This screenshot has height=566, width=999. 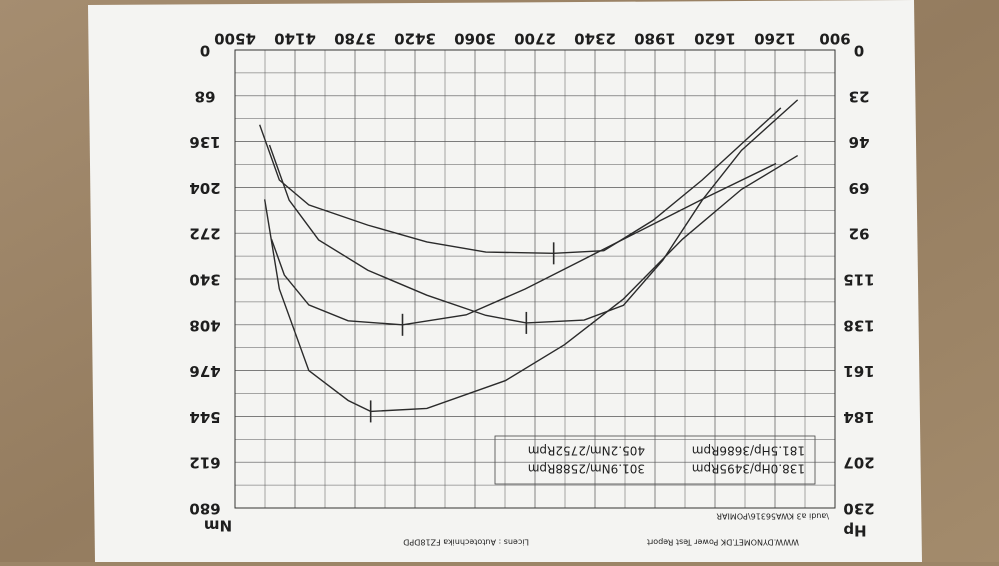 What do you see at coordinates (205, 96) in the screenshot?
I see `y2-tick-label: 68` at bounding box center [205, 96].